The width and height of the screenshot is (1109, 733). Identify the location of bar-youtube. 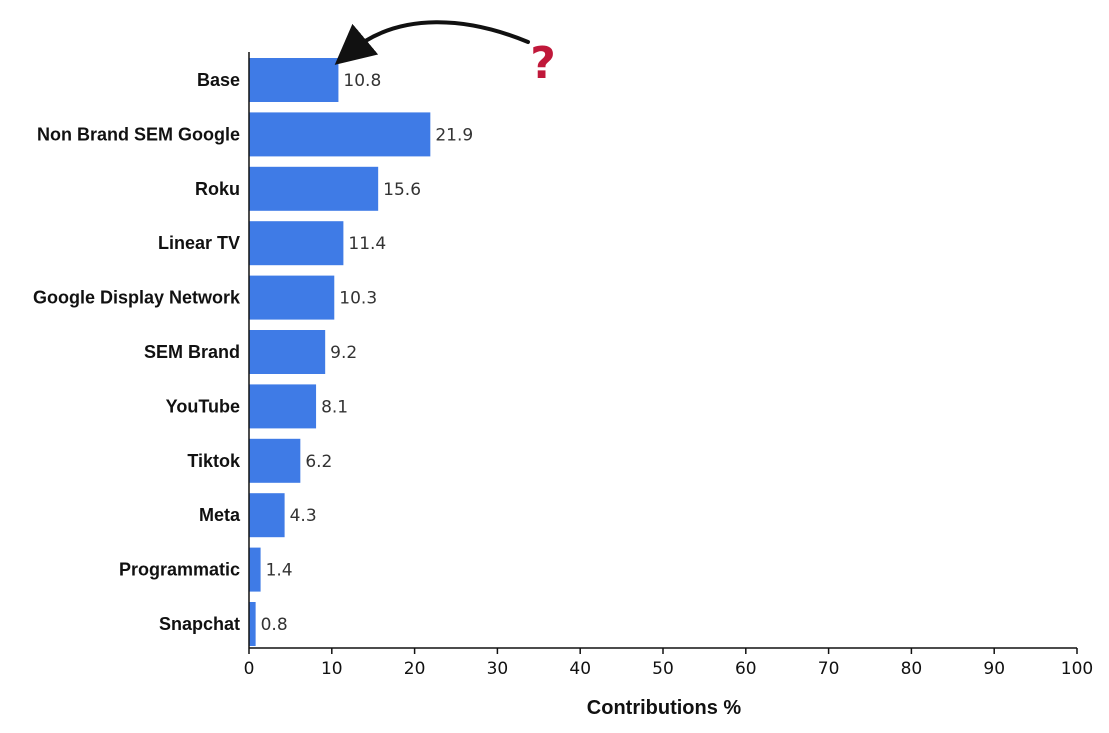
(283, 406).